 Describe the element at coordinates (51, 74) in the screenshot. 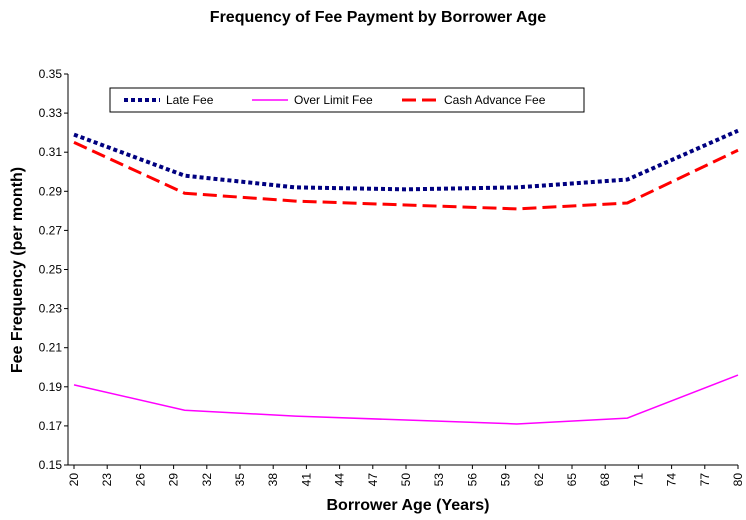

I see `y-tick-label: 0.35` at that location.